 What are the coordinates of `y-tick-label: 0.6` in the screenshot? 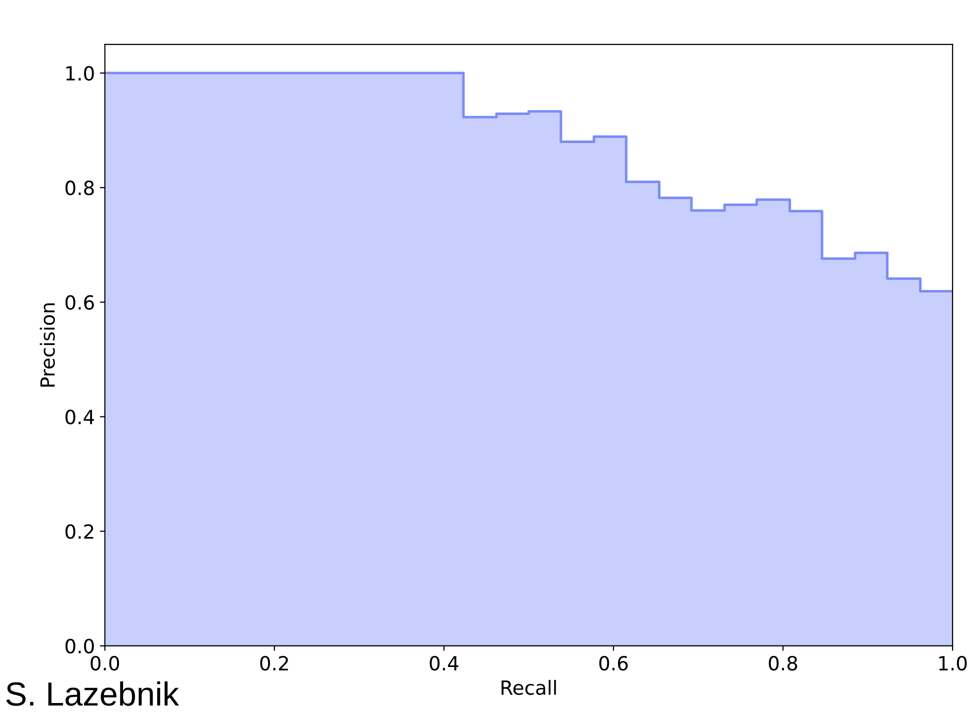 It's located at (80, 302).